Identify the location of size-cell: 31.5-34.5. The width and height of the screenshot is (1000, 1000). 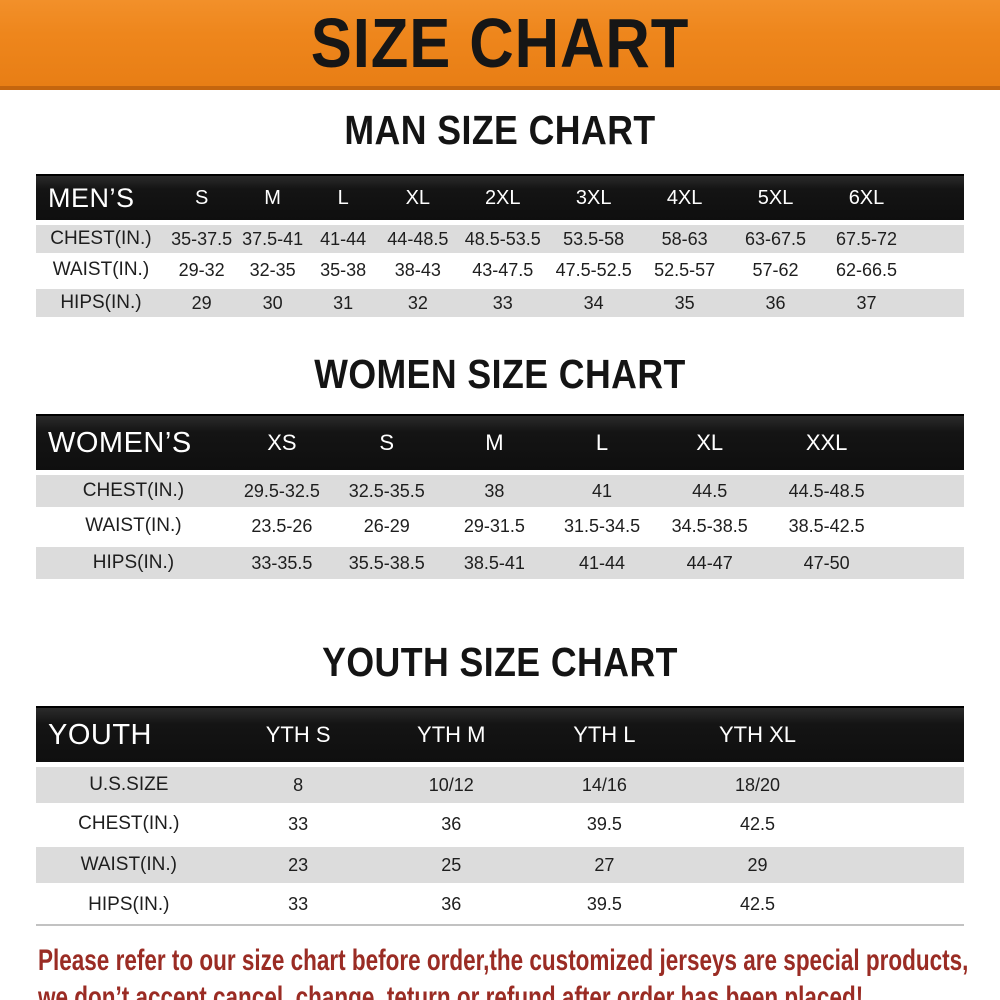
(602, 526).